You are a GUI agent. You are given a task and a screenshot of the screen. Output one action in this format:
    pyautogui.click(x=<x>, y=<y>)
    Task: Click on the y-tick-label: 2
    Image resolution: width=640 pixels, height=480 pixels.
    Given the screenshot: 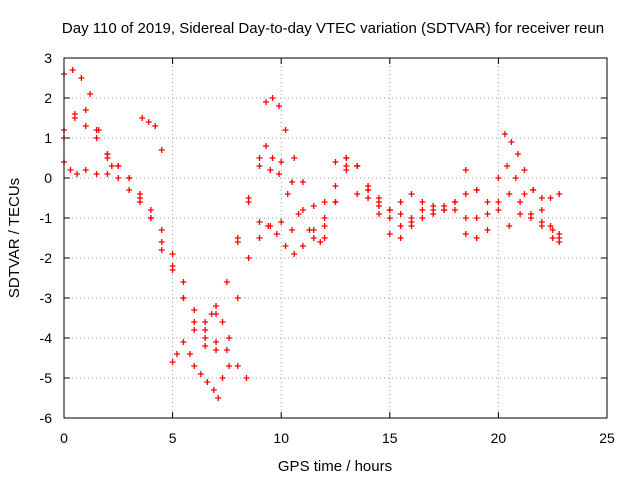 What is the action you would take?
    pyautogui.click(x=48, y=98)
    